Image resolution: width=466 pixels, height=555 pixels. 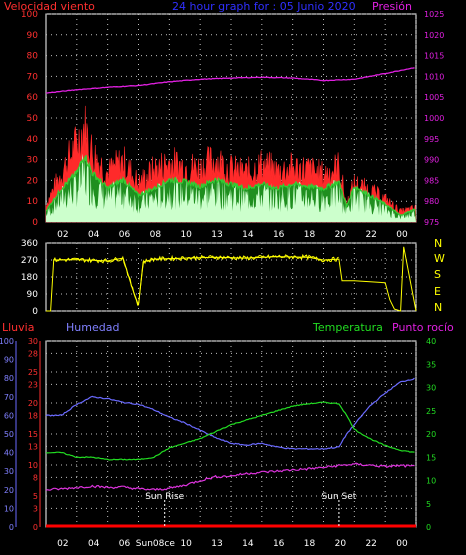 I want to click on wind-x-tick: 18, so click(x=310, y=235).